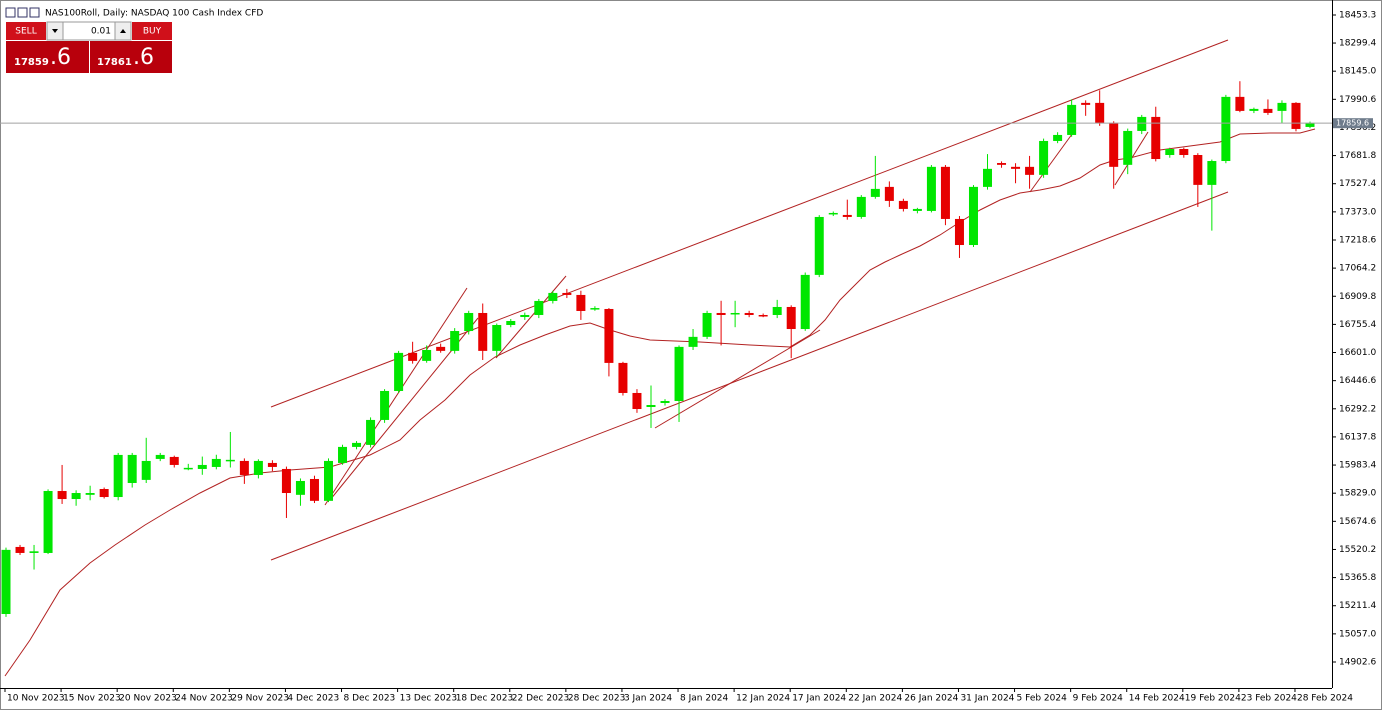  I want to click on ask-frac: .6, so click(143, 57).